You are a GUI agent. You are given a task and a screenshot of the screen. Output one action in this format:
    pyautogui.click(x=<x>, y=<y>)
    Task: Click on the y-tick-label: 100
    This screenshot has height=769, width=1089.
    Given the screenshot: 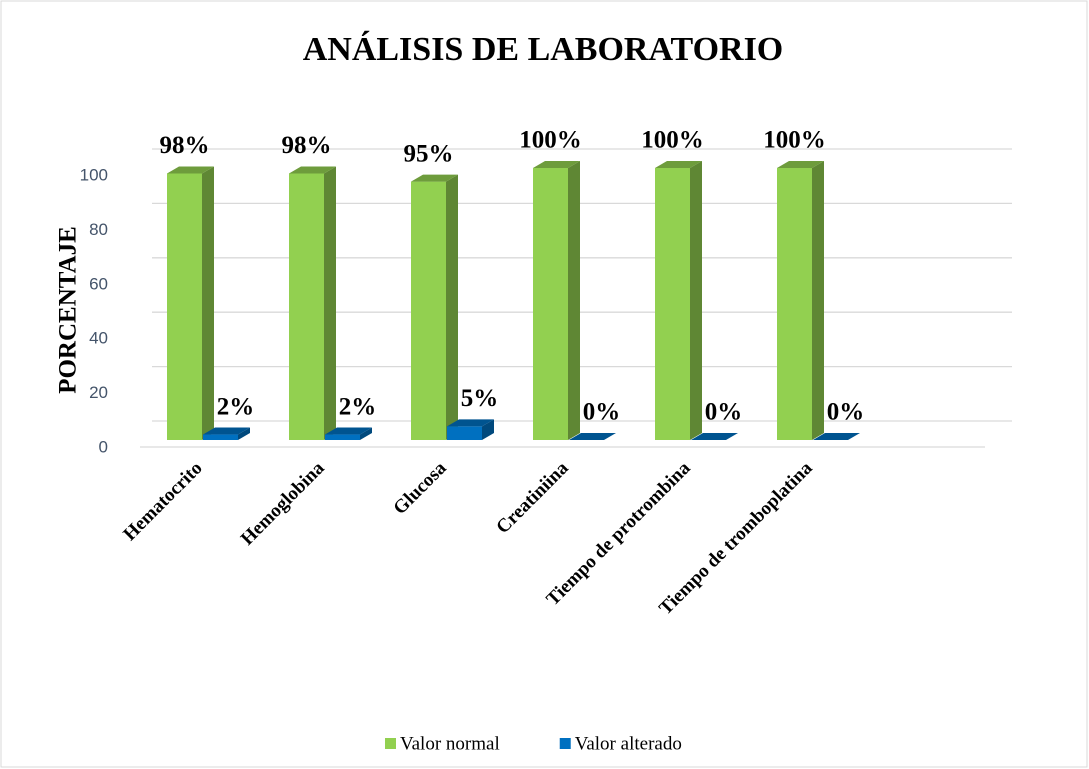 What is the action you would take?
    pyautogui.click(x=94, y=174)
    